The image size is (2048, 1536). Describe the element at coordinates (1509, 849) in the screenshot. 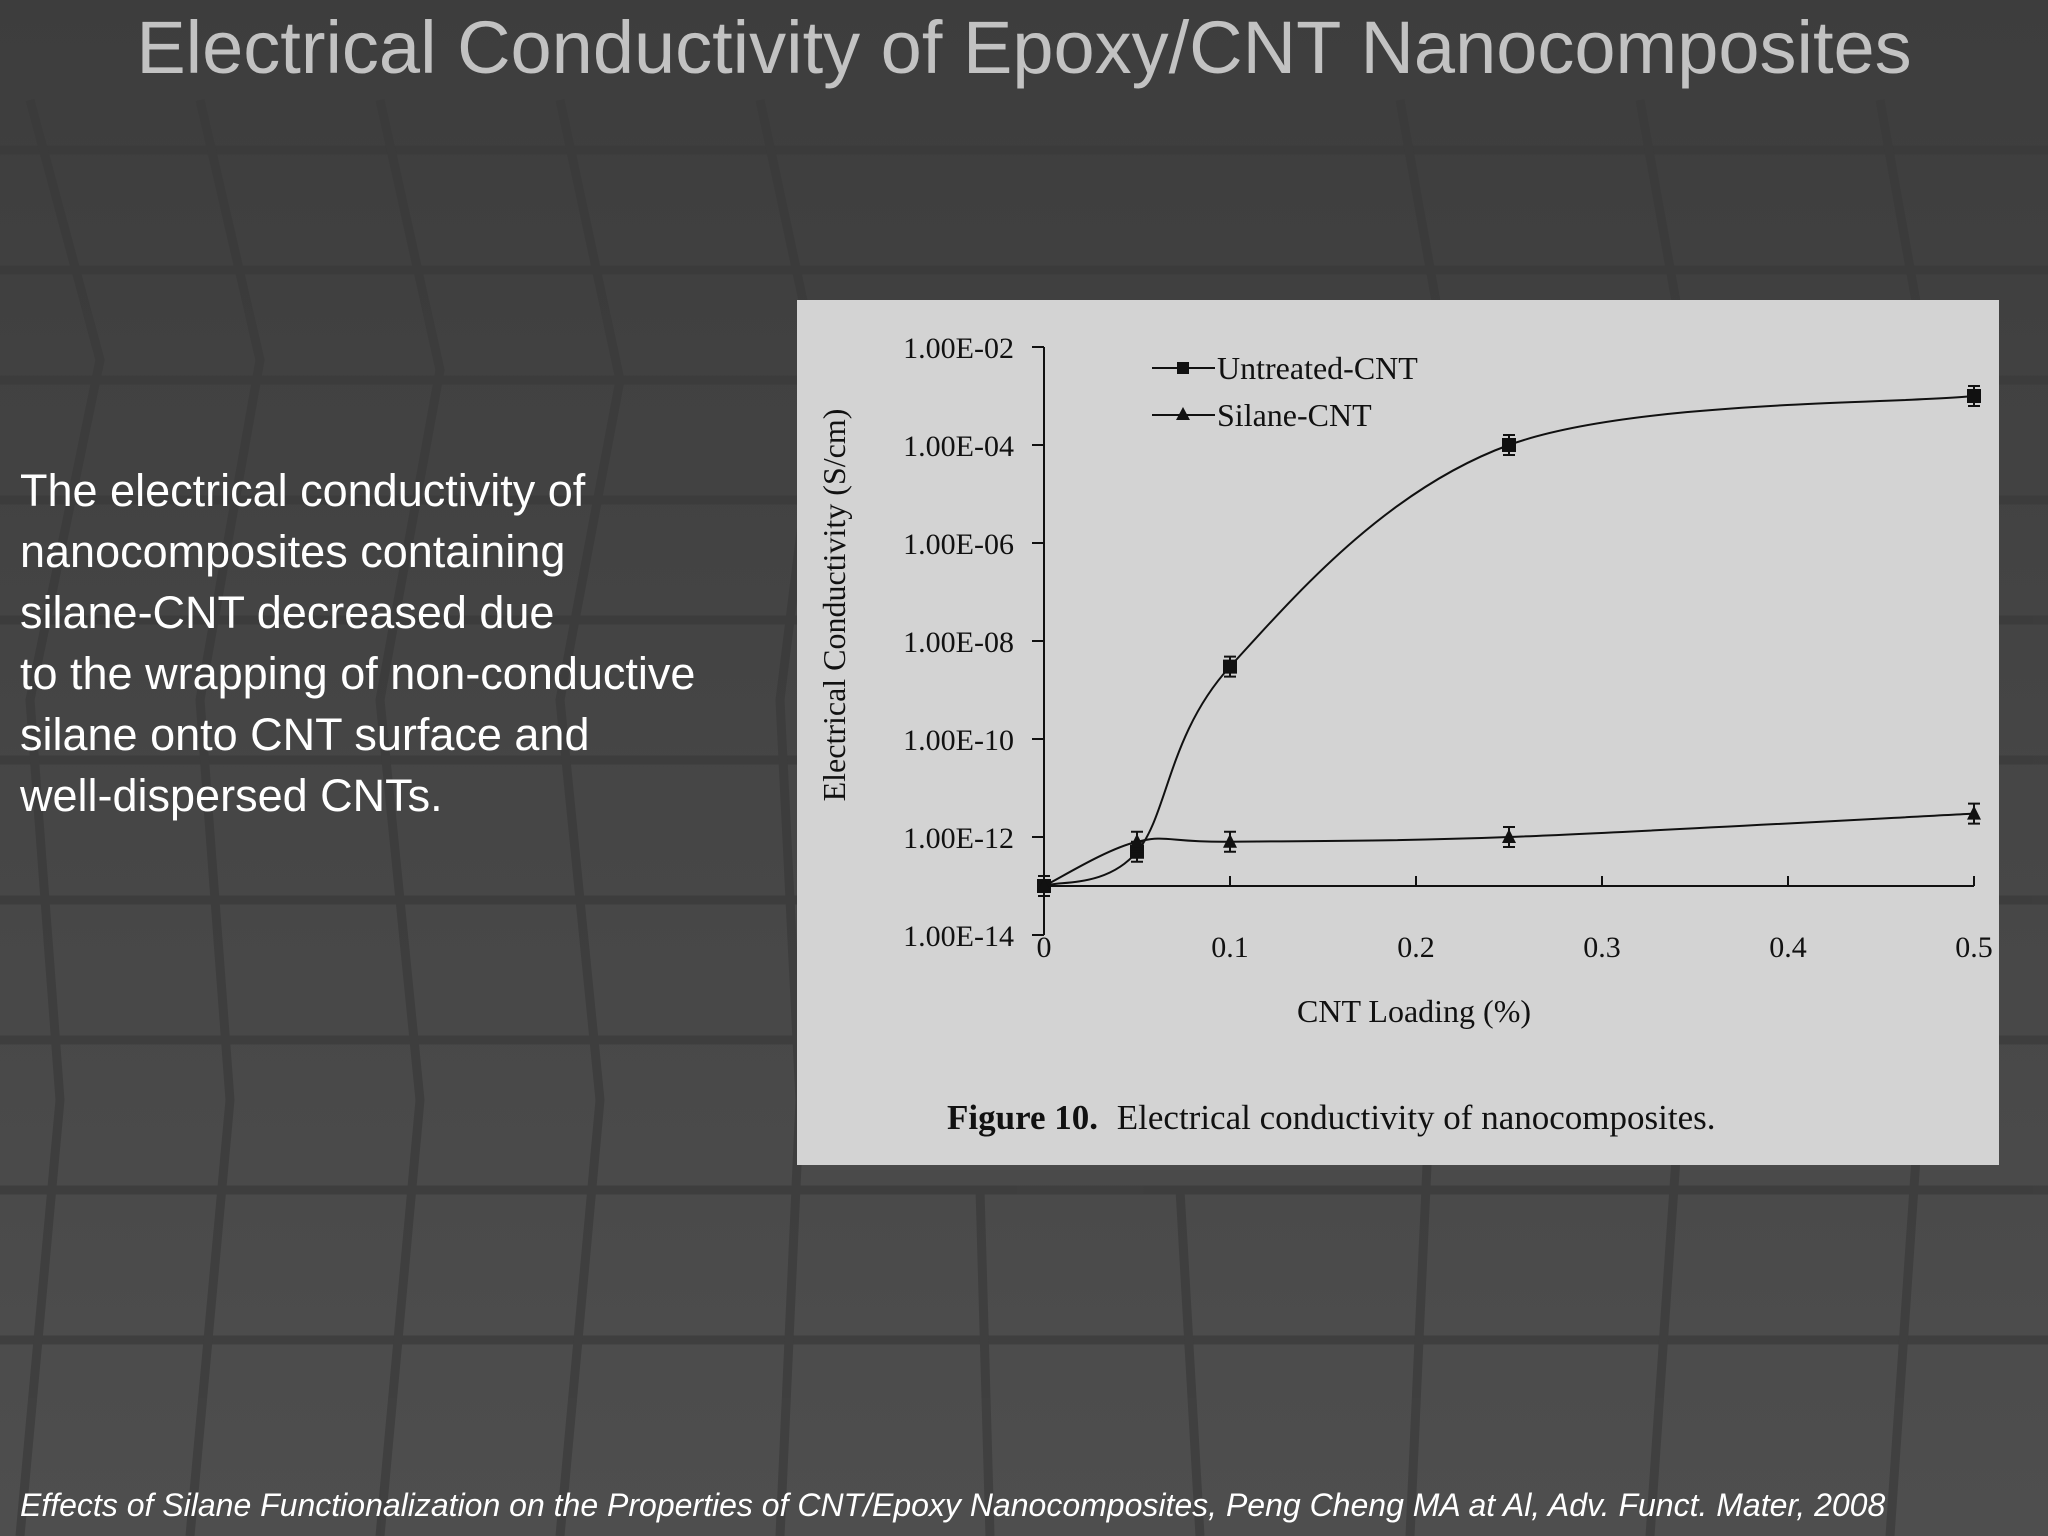

I see `series-line-silane-cnt` at that location.